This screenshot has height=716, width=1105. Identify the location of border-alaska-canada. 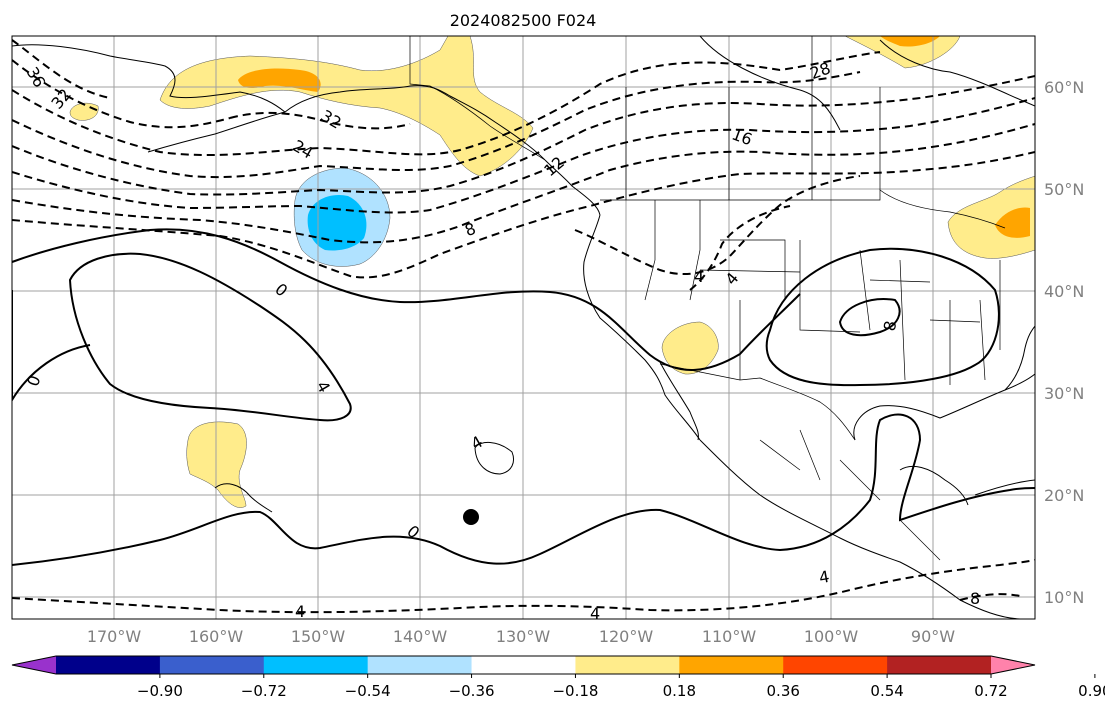
(477, 98).